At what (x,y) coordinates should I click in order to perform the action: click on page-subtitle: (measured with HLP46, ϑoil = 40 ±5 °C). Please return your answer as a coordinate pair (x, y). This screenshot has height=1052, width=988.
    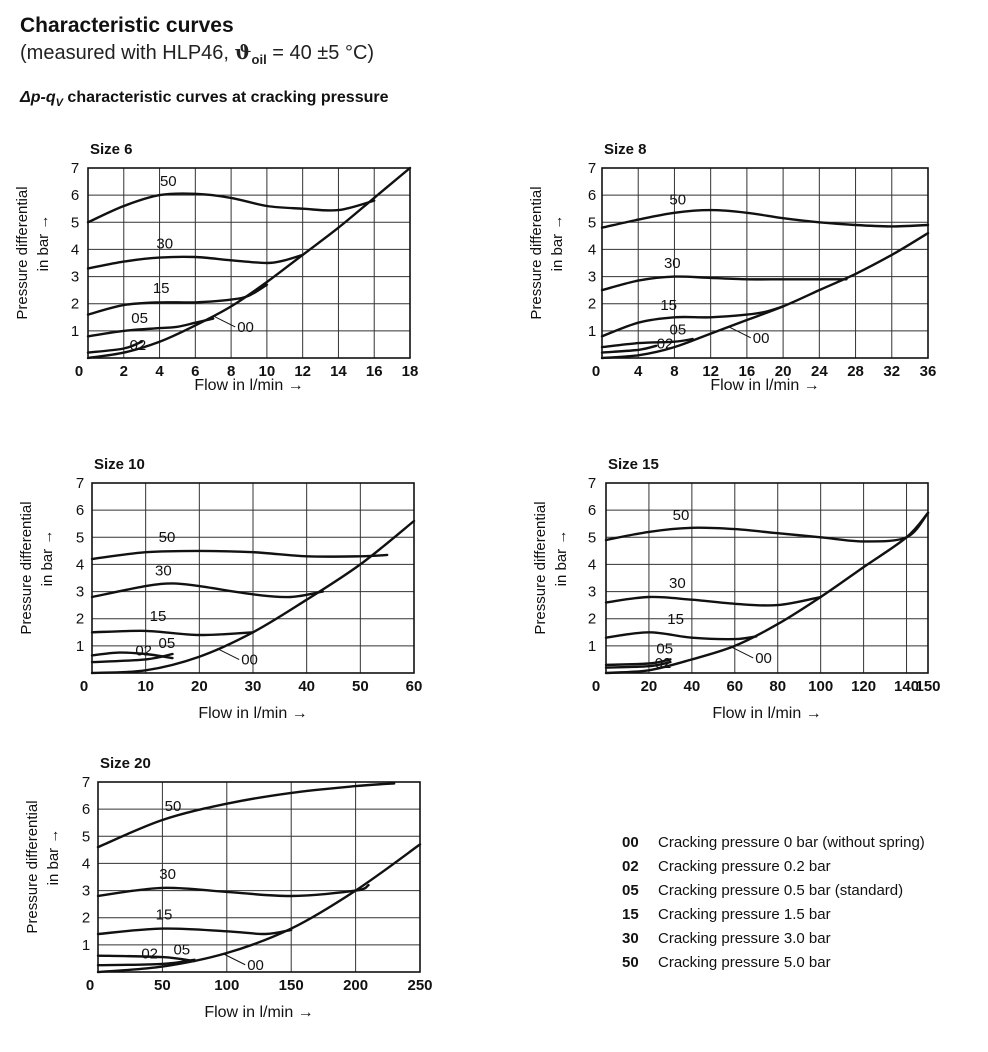
    Looking at the image, I should click on (197, 53).